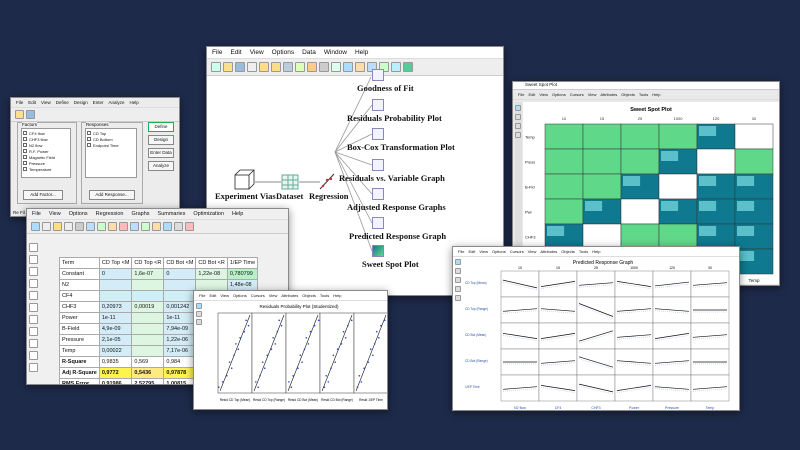 The height and width of the screenshot is (450, 800). I want to click on table-cell: 0,20973, so click(115, 307).